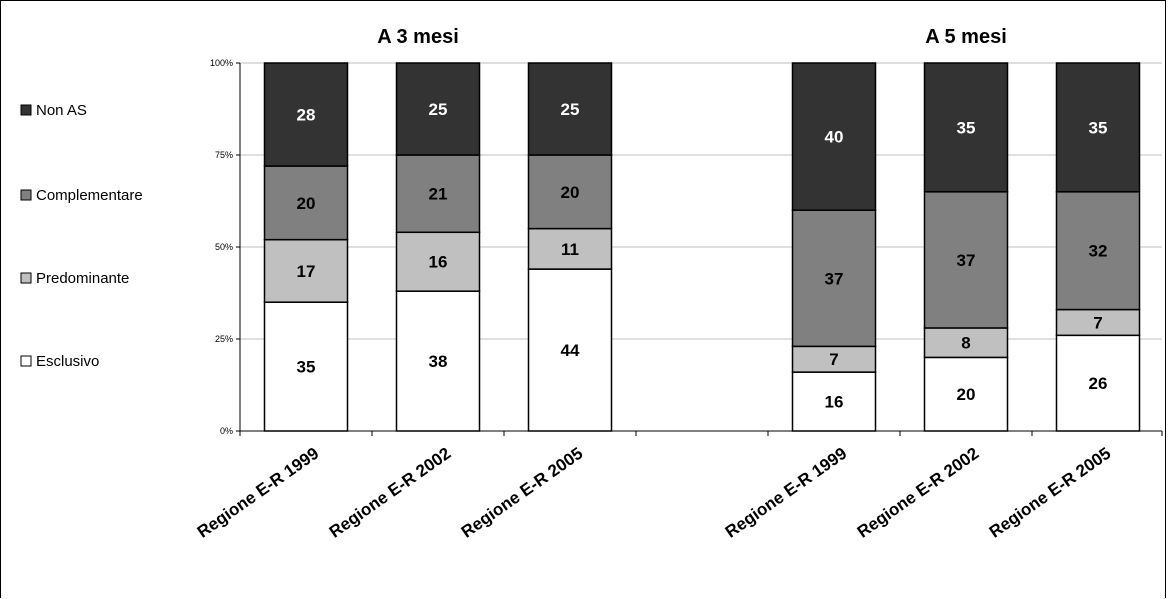  What do you see at coordinates (418, 37) in the screenshot?
I see `panel-title: A 3 mesi` at bounding box center [418, 37].